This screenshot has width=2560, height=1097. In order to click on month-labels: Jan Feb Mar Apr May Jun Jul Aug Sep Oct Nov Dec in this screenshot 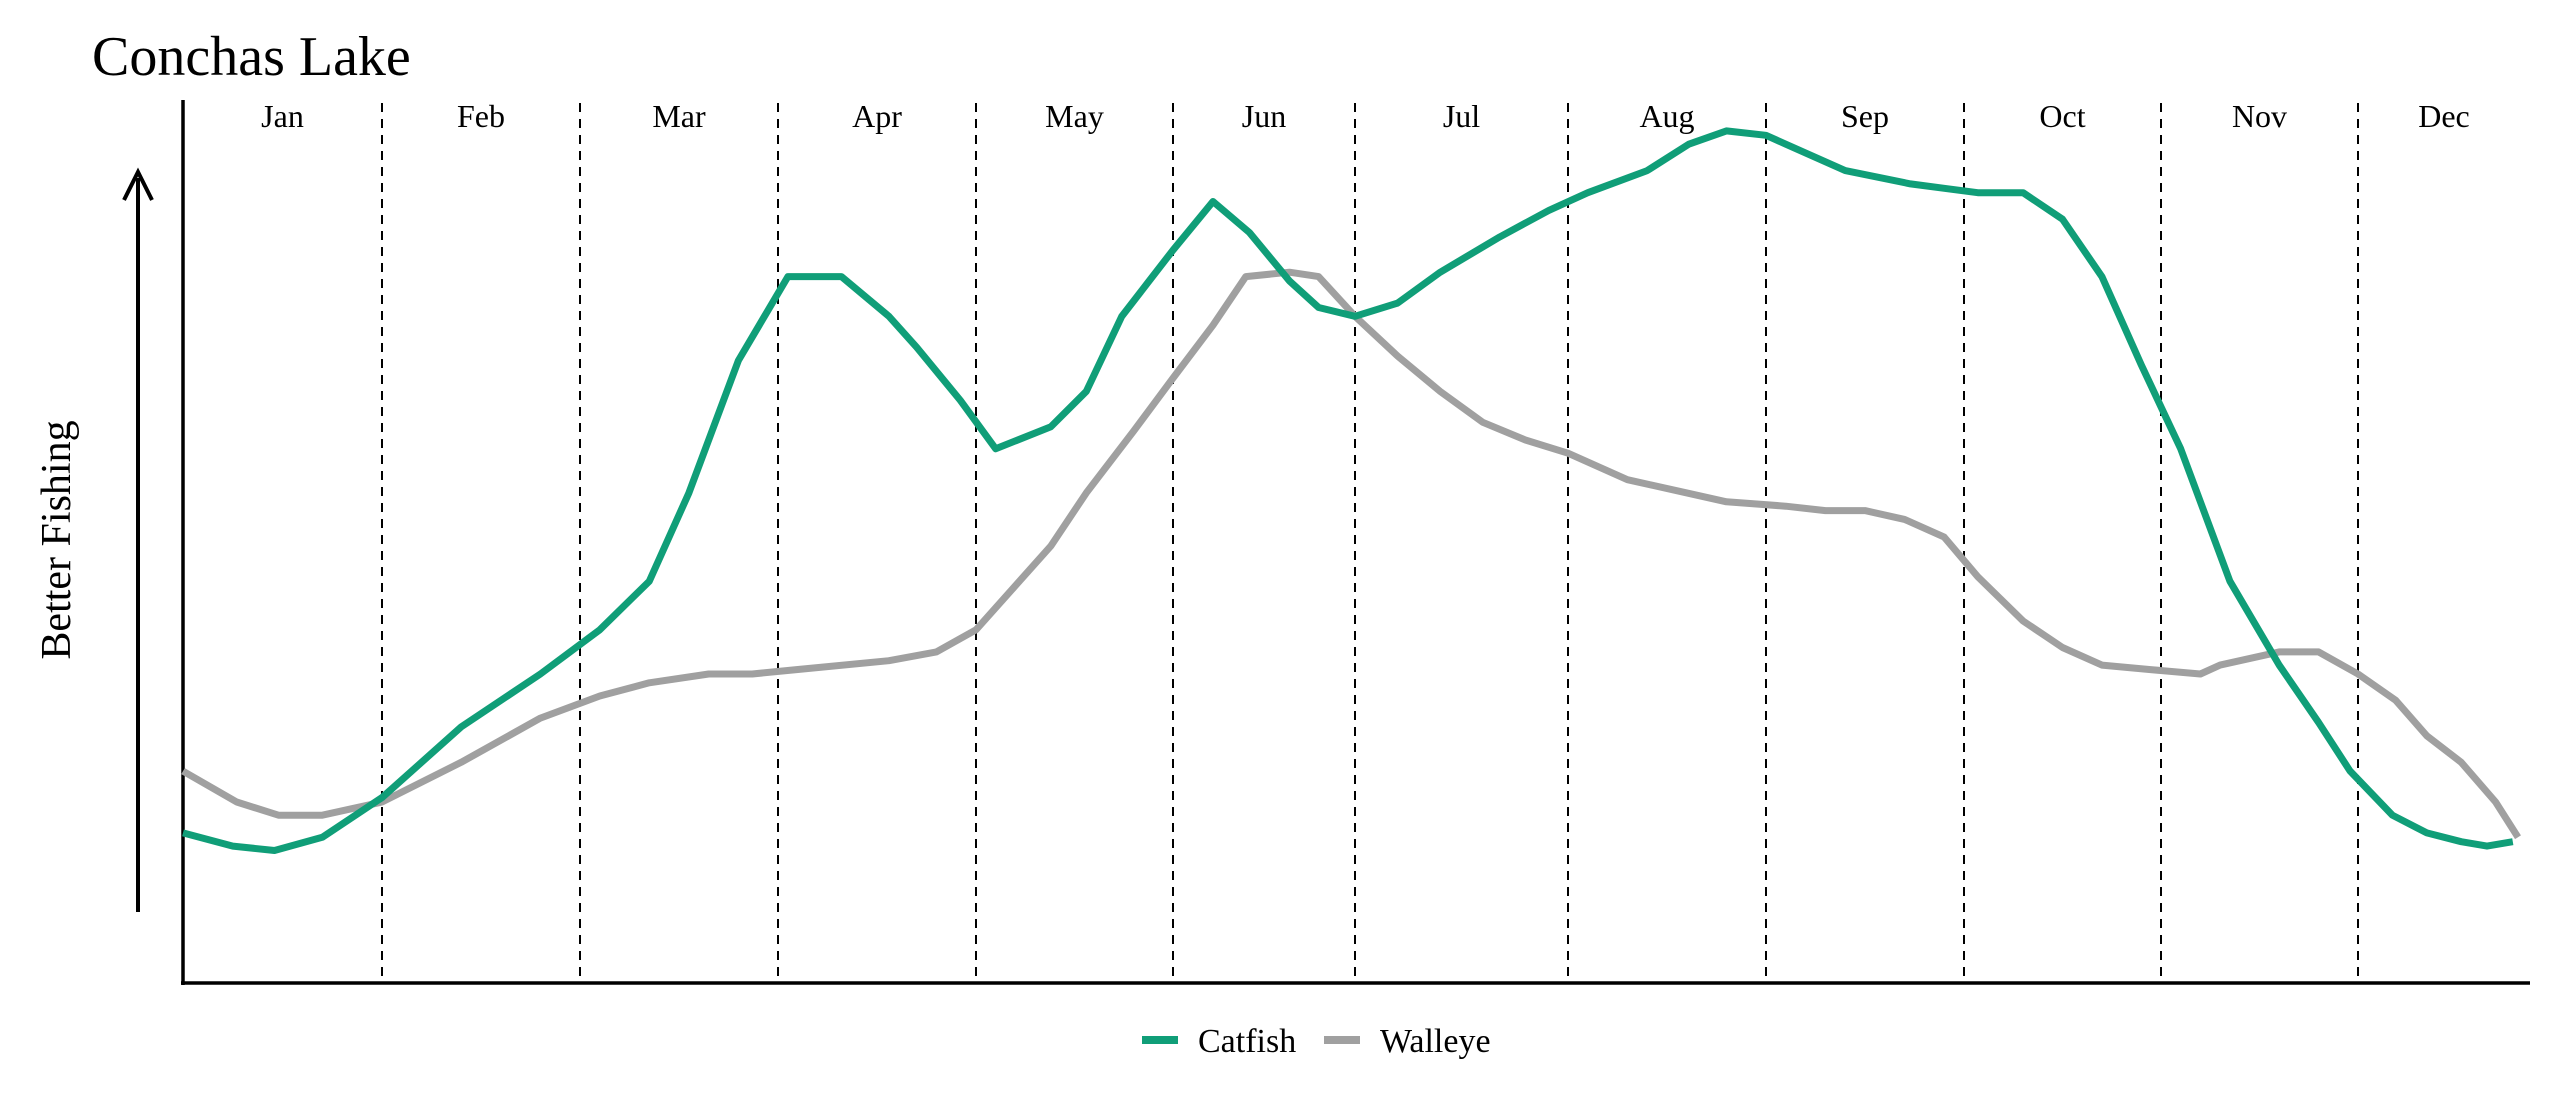, I will do `click(1365, 116)`.